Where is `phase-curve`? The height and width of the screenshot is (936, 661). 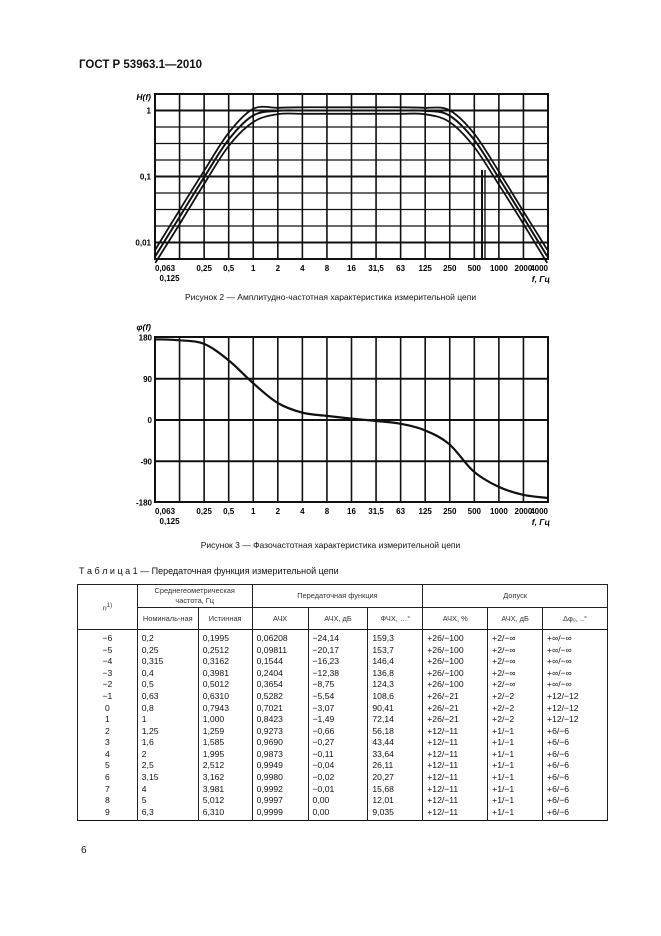
phase-curve is located at coordinates (351, 418).